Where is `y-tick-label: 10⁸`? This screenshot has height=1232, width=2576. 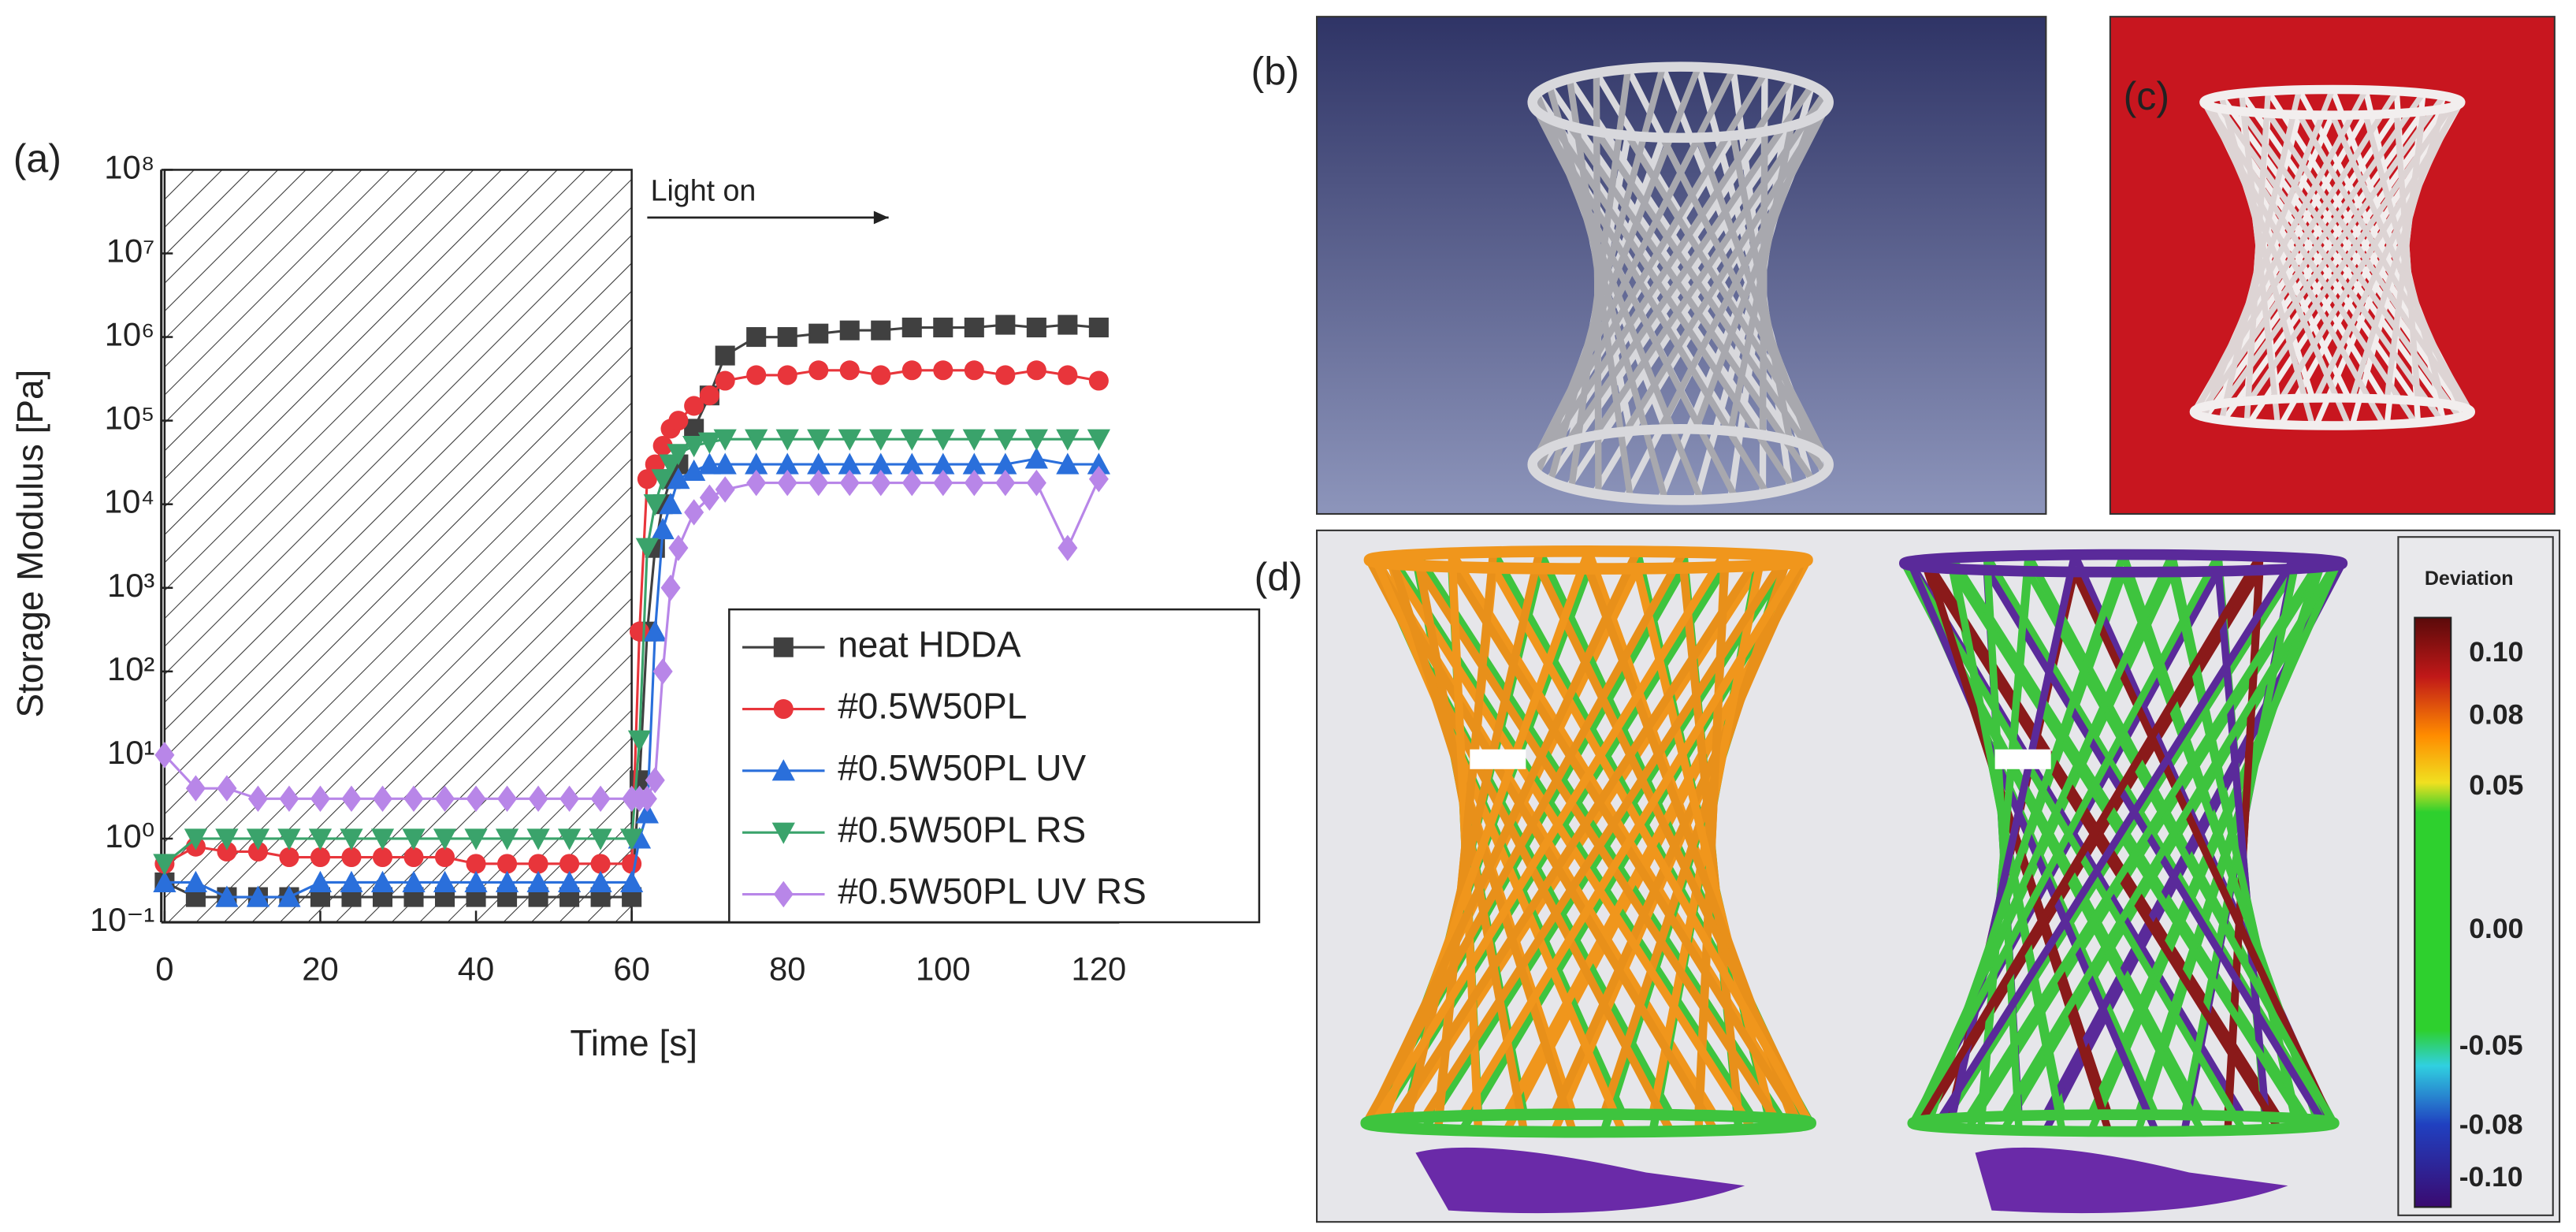 y-tick-label: 10⁸ is located at coordinates (129, 166).